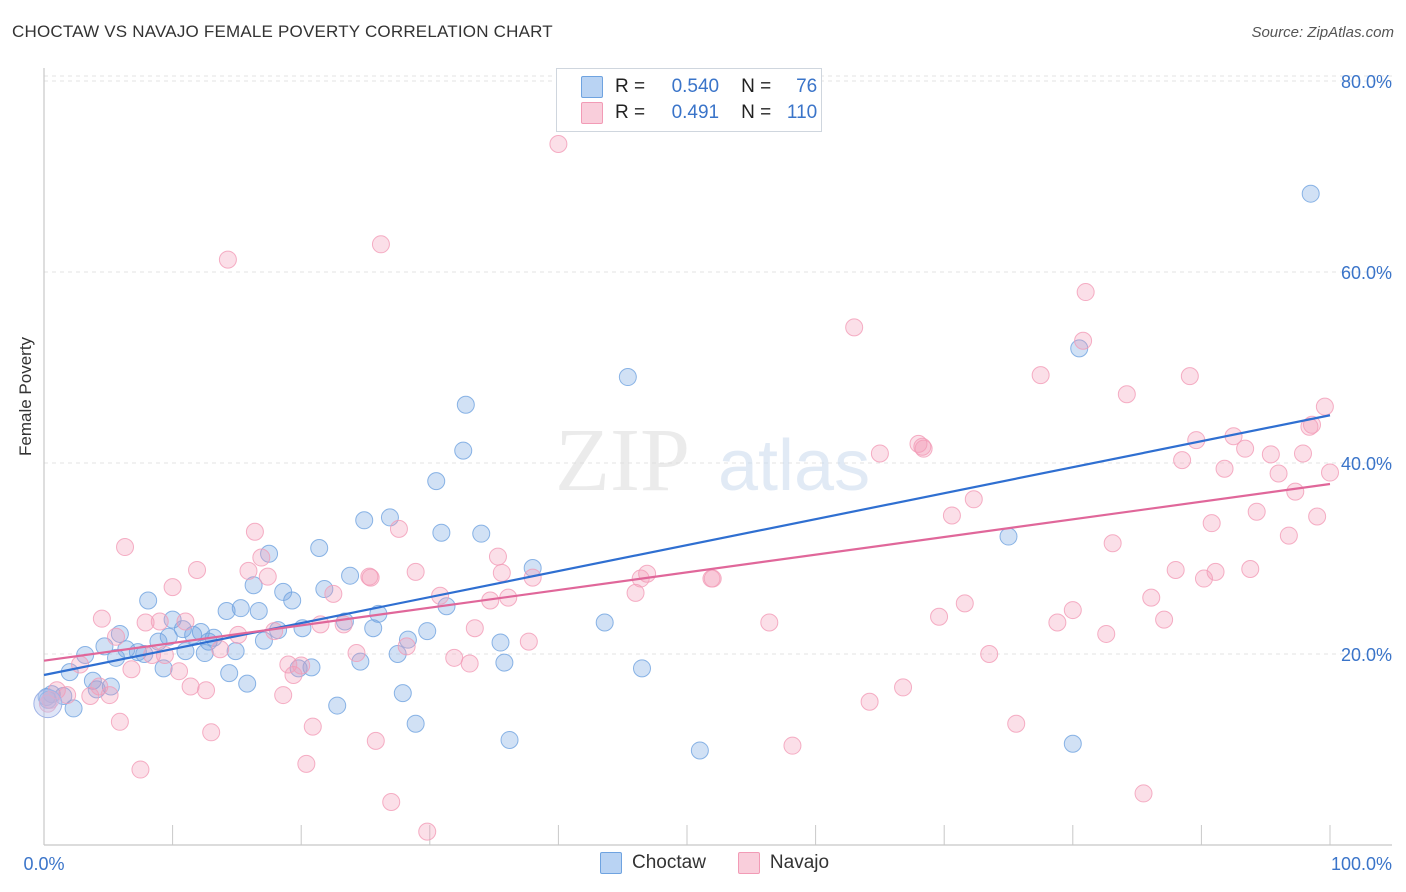 Image resolution: width=1406 pixels, height=892 pixels. Describe the element at coordinates (699, 87) in the screenshot. I see `legend-row-choctaw: R = 0.540 N = 76` at that location.